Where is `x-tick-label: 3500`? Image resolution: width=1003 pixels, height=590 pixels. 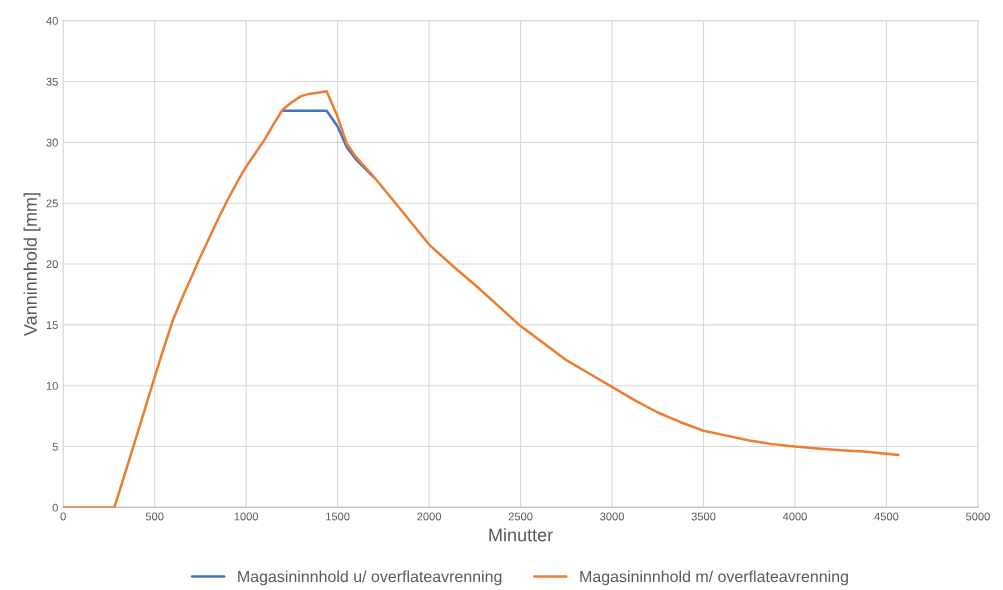
x-tick-label: 3500 is located at coordinates (703, 516).